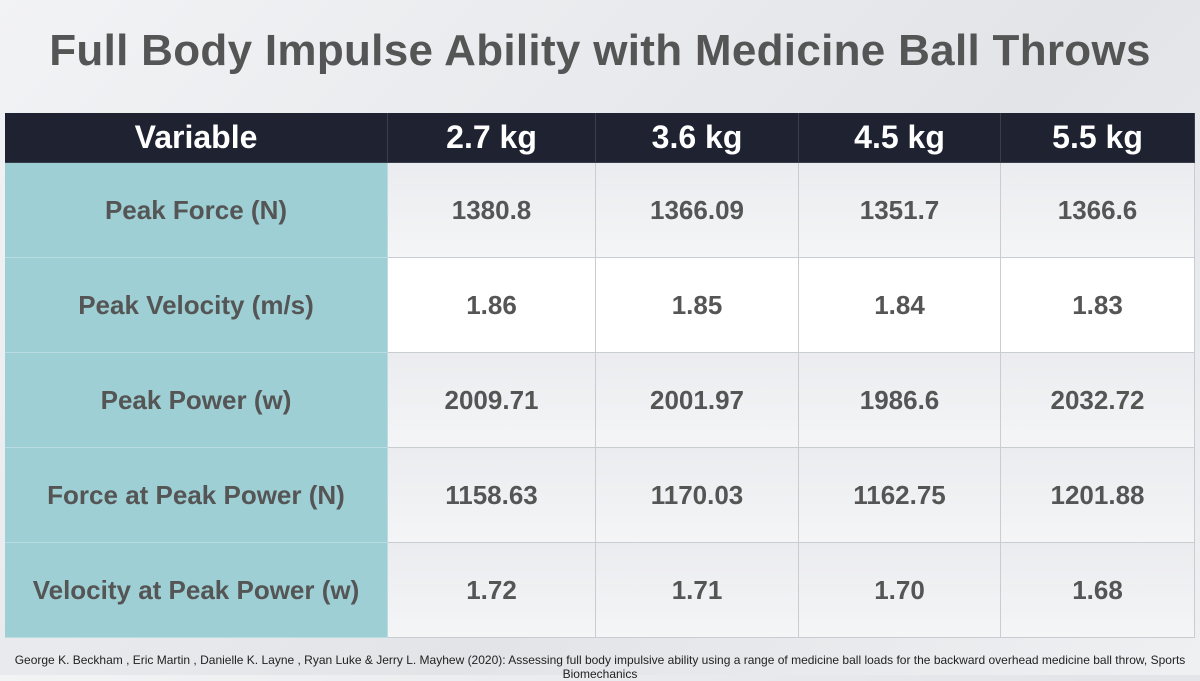 This screenshot has width=1200, height=681. I want to click on value-cell: 1162.75, so click(900, 495).